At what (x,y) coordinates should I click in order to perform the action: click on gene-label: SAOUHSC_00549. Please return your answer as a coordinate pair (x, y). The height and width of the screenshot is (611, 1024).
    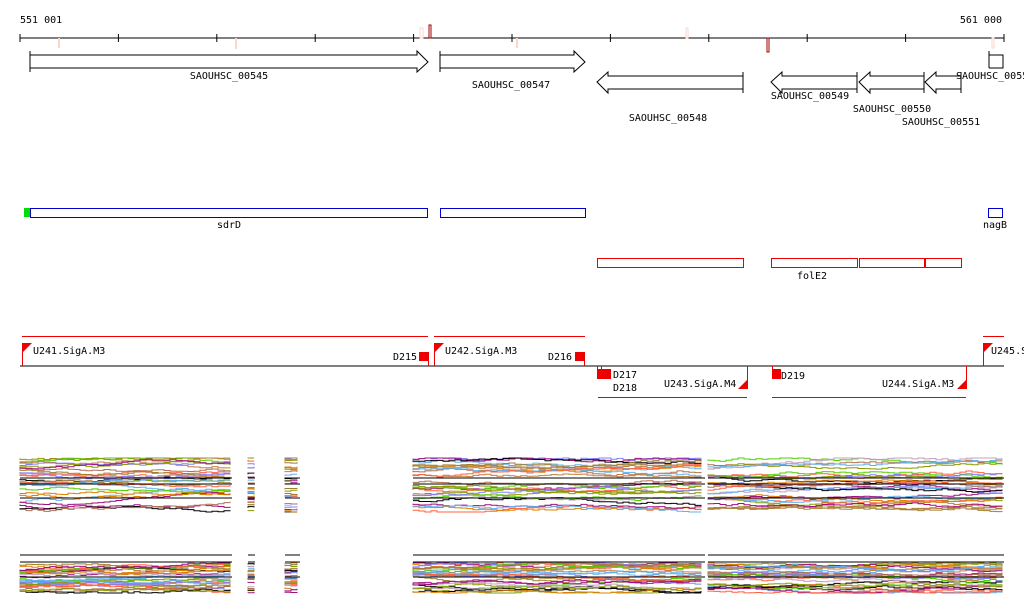
    Looking at the image, I should click on (810, 96).